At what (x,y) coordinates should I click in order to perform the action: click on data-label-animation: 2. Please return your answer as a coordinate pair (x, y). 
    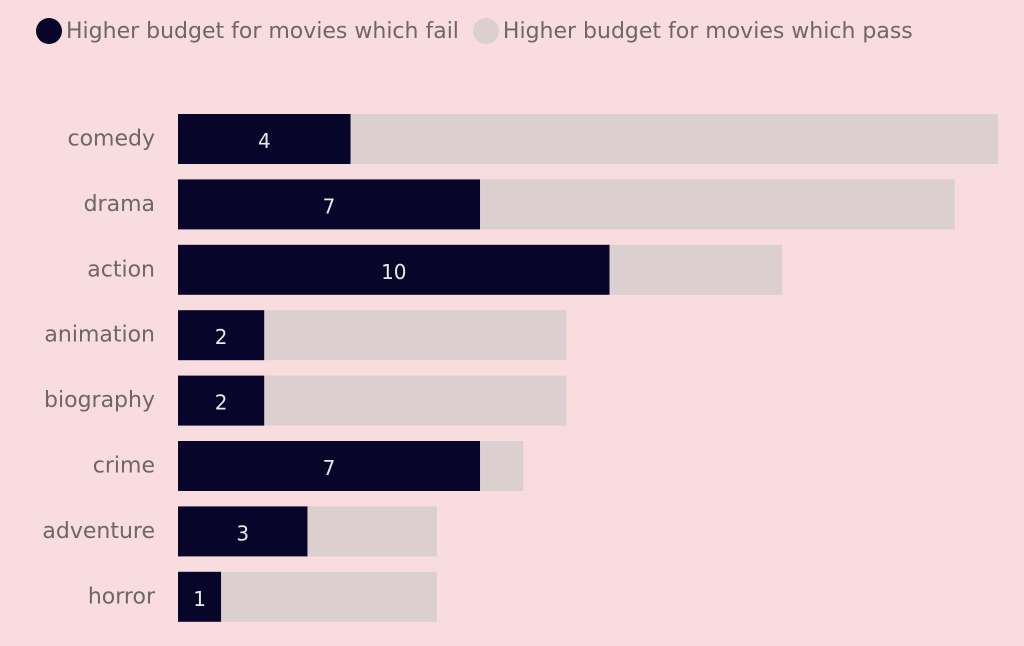
    Looking at the image, I should click on (221, 337).